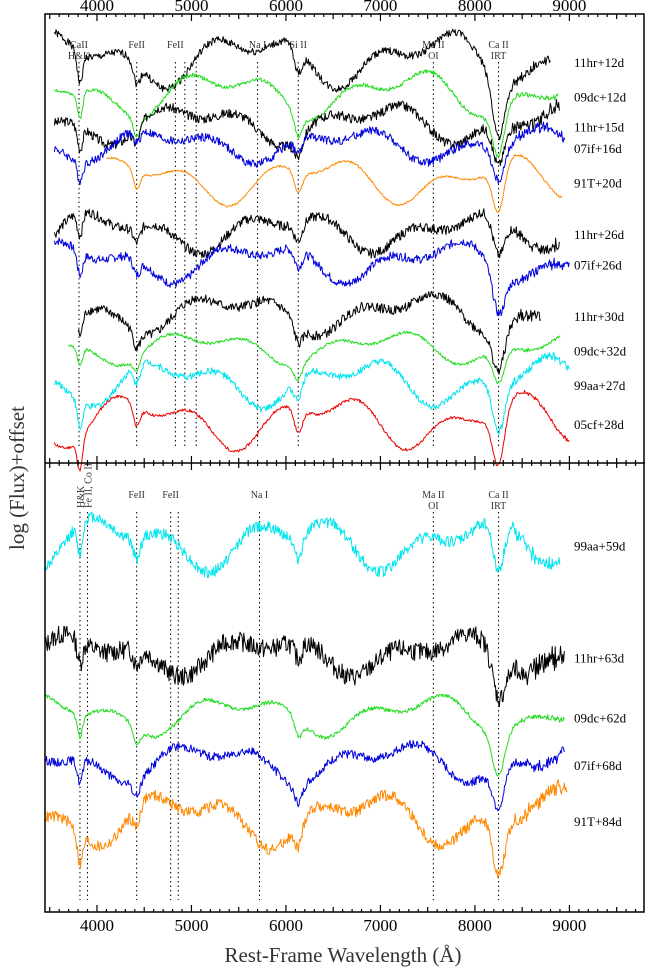 This screenshot has width=645, height=973. I want to click on x-tick-label-top: 7000, so click(380, 7).